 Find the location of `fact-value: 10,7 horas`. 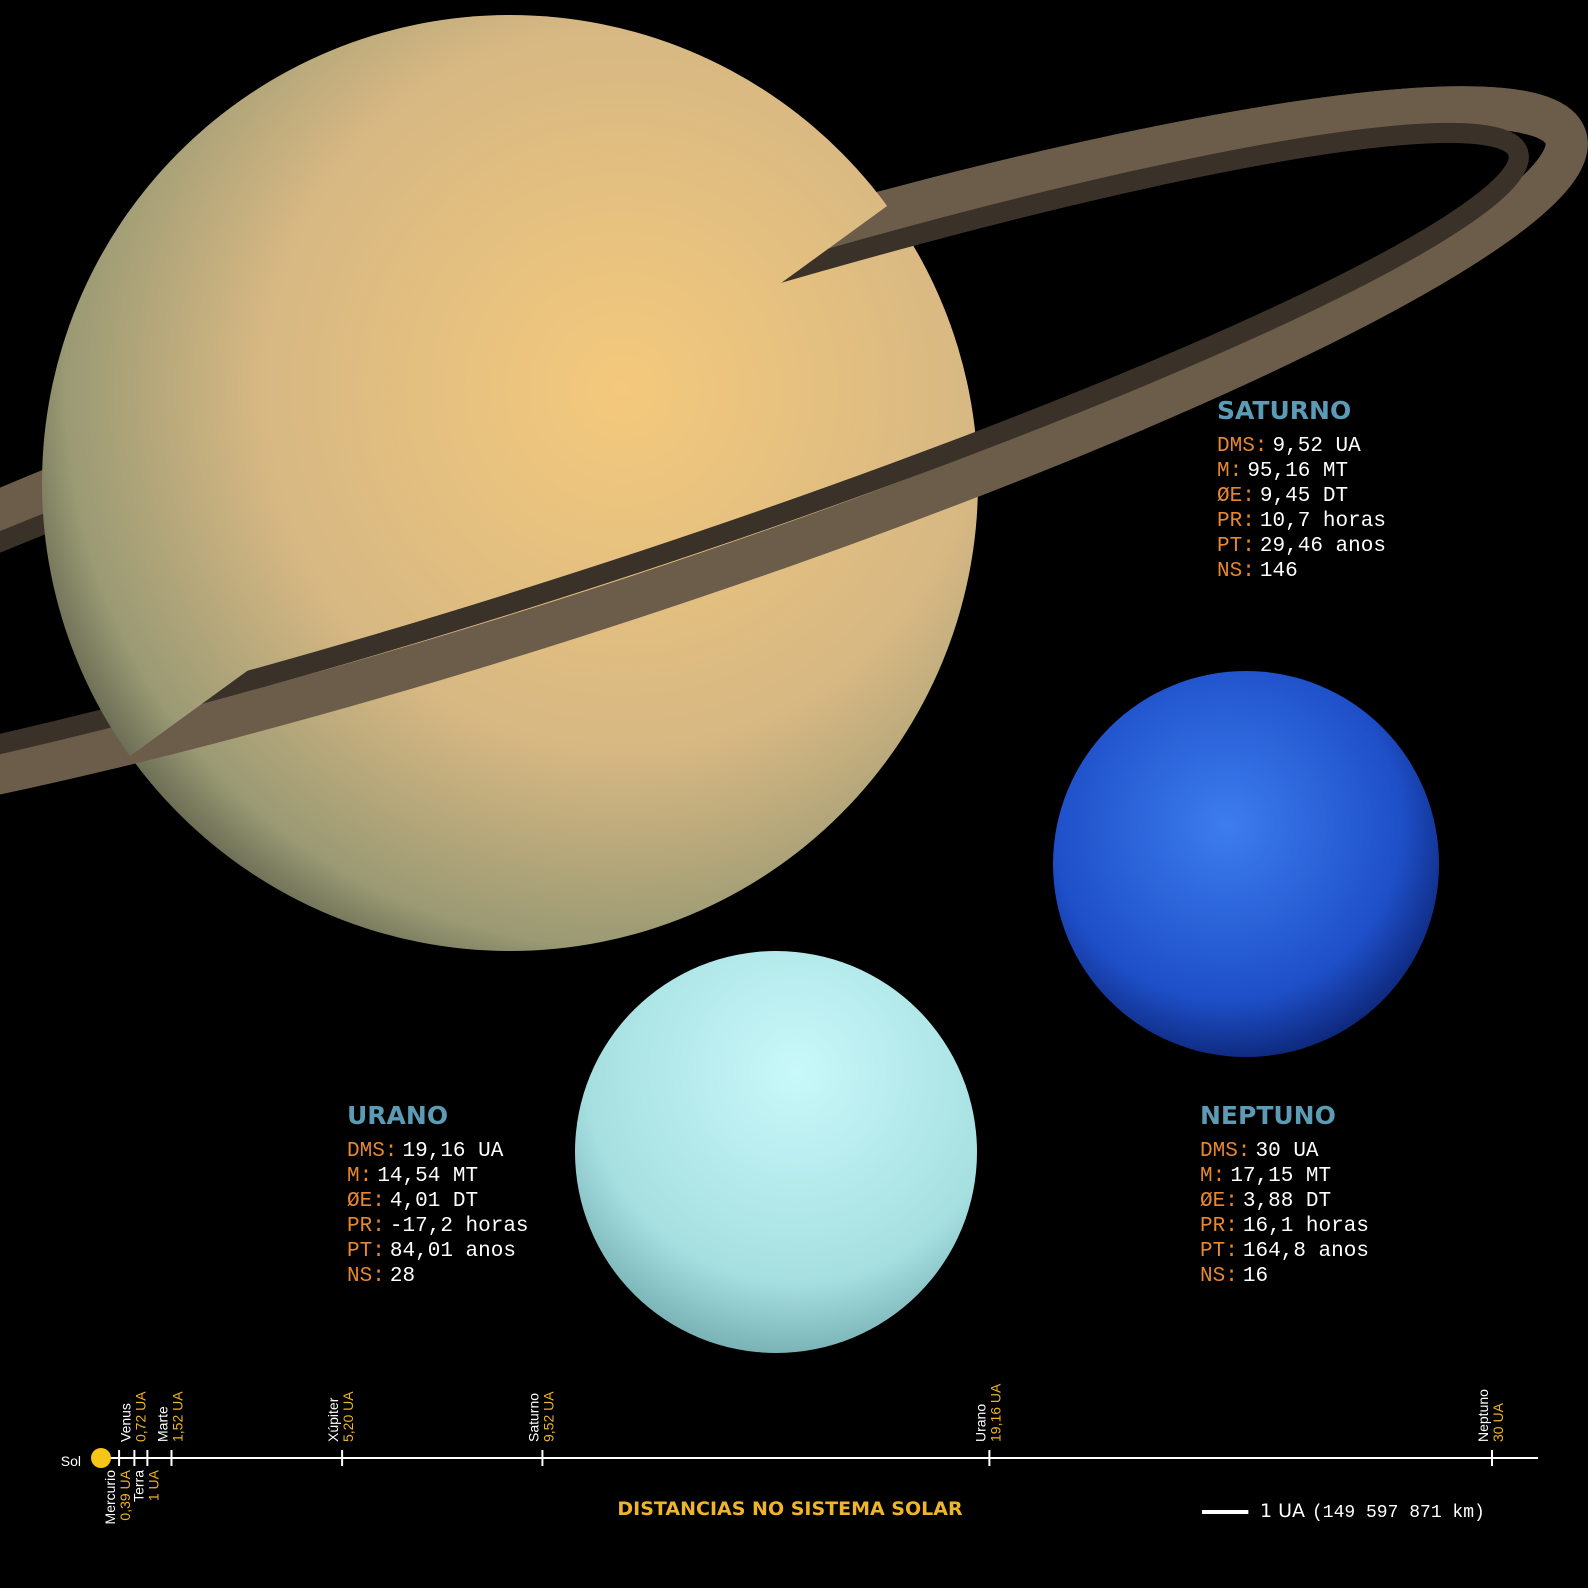

fact-value: 10,7 horas is located at coordinates (1323, 521).